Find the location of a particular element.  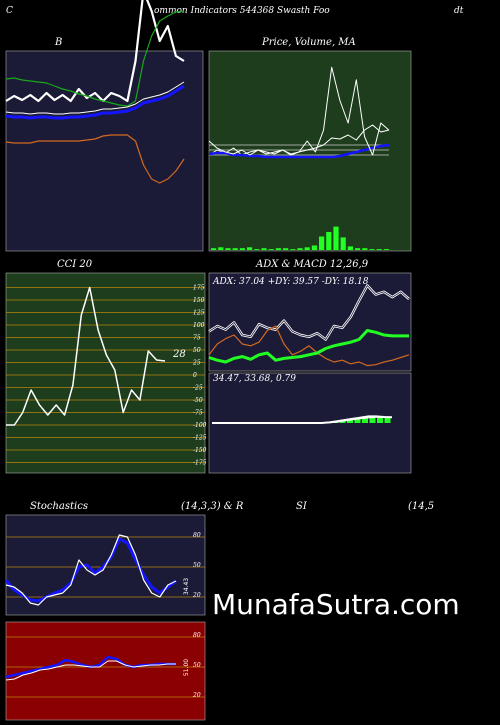

cci-panel is located at coordinates (105, 373).